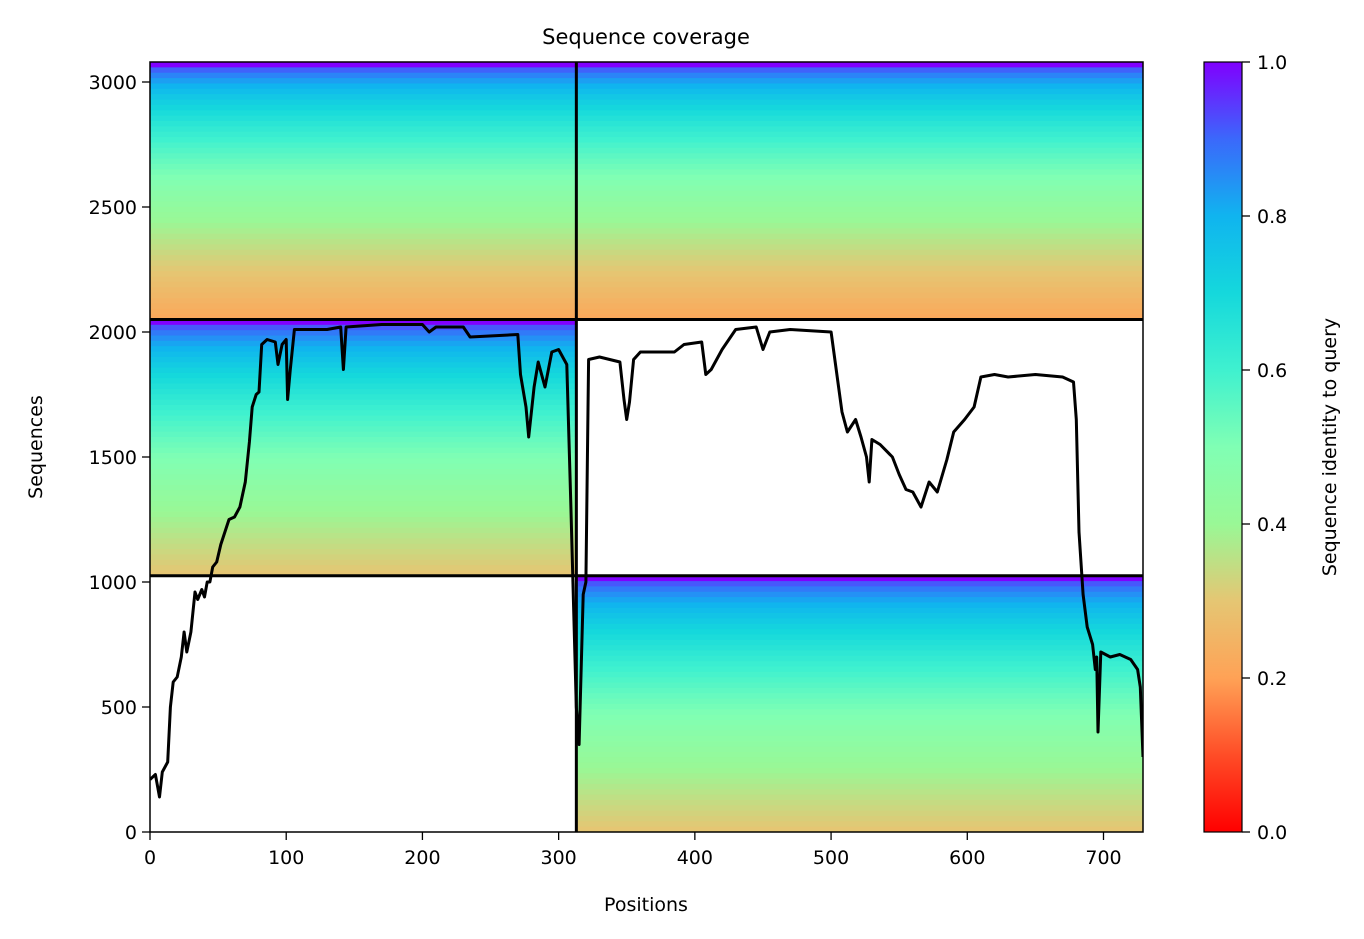 The width and height of the screenshot is (1364, 939). Describe the element at coordinates (1330, 447) in the screenshot. I see `colorbar-label: Sequence identity to query` at that location.